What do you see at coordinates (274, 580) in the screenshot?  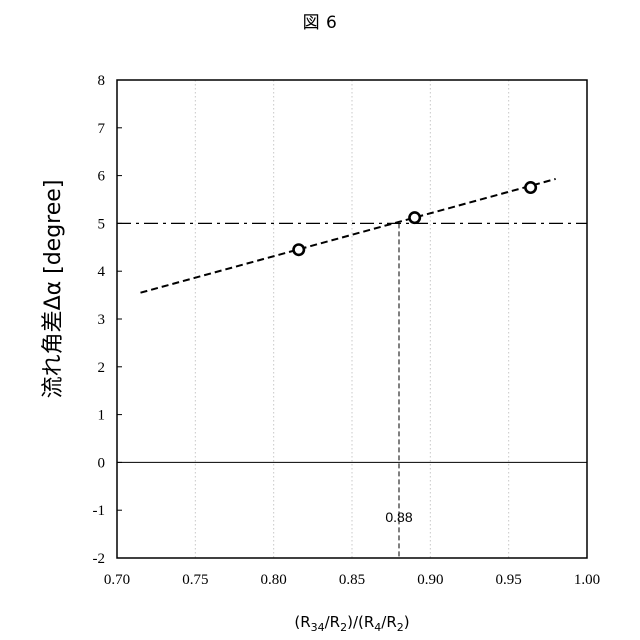 I see `x-tick-label: 0.80` at bounding box center [274, 580].